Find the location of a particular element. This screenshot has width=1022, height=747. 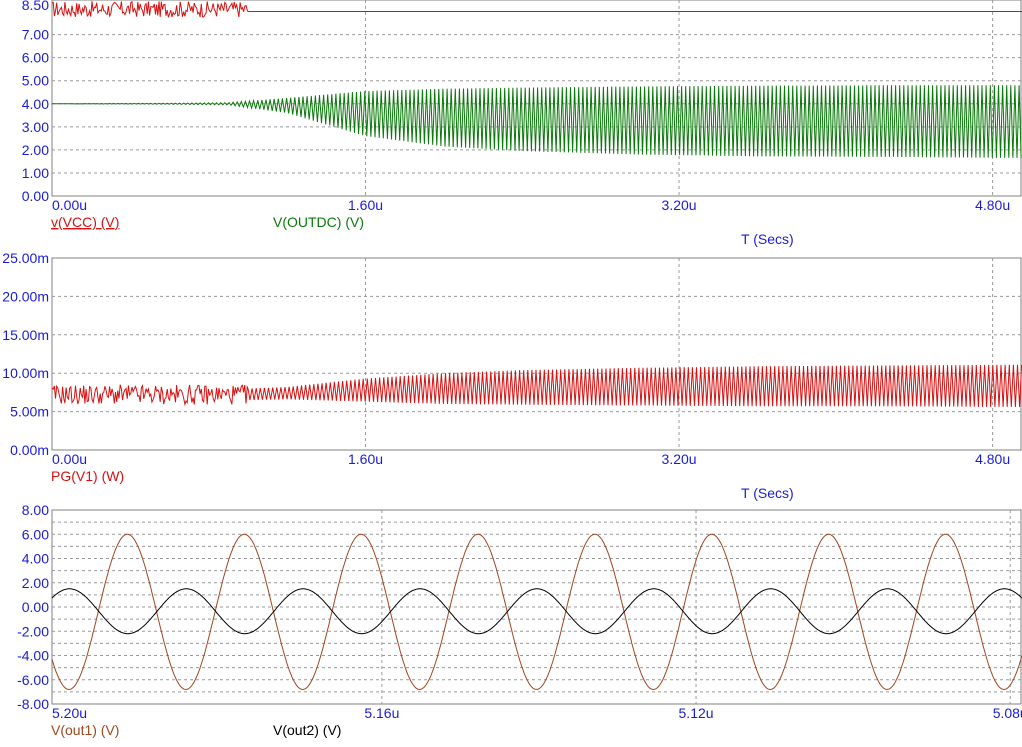

series-outdc is located at coordinates (536, 121).